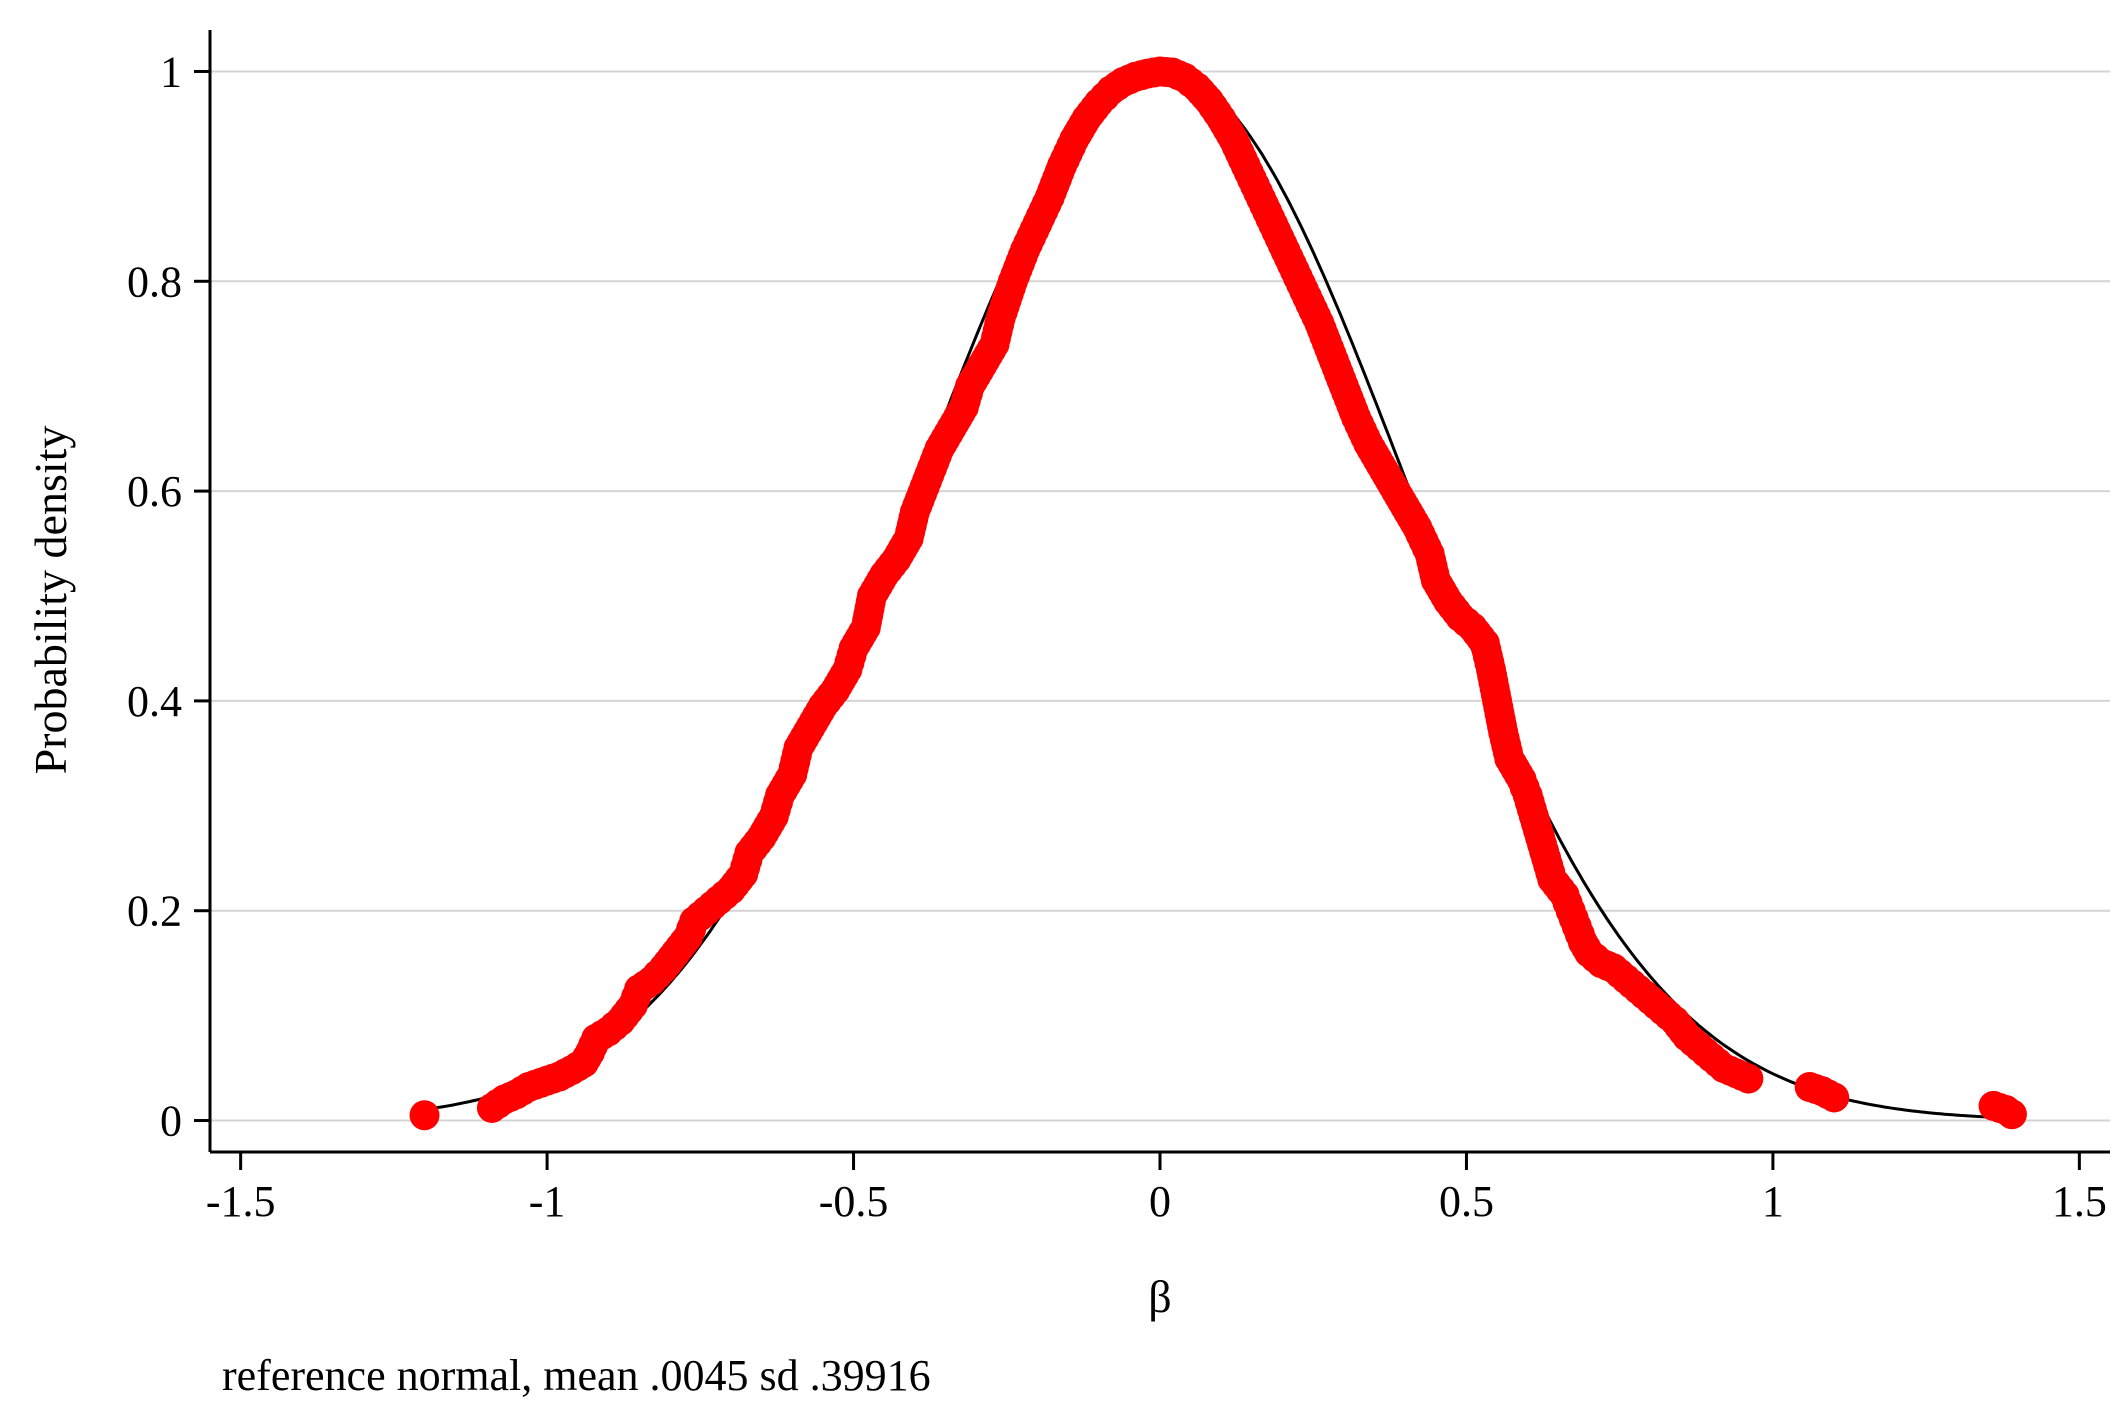  What do you see at coordinates (547, 1201) in the screenshot?
I see `x-tick-label: -1` at bounding box center [547, 1201].